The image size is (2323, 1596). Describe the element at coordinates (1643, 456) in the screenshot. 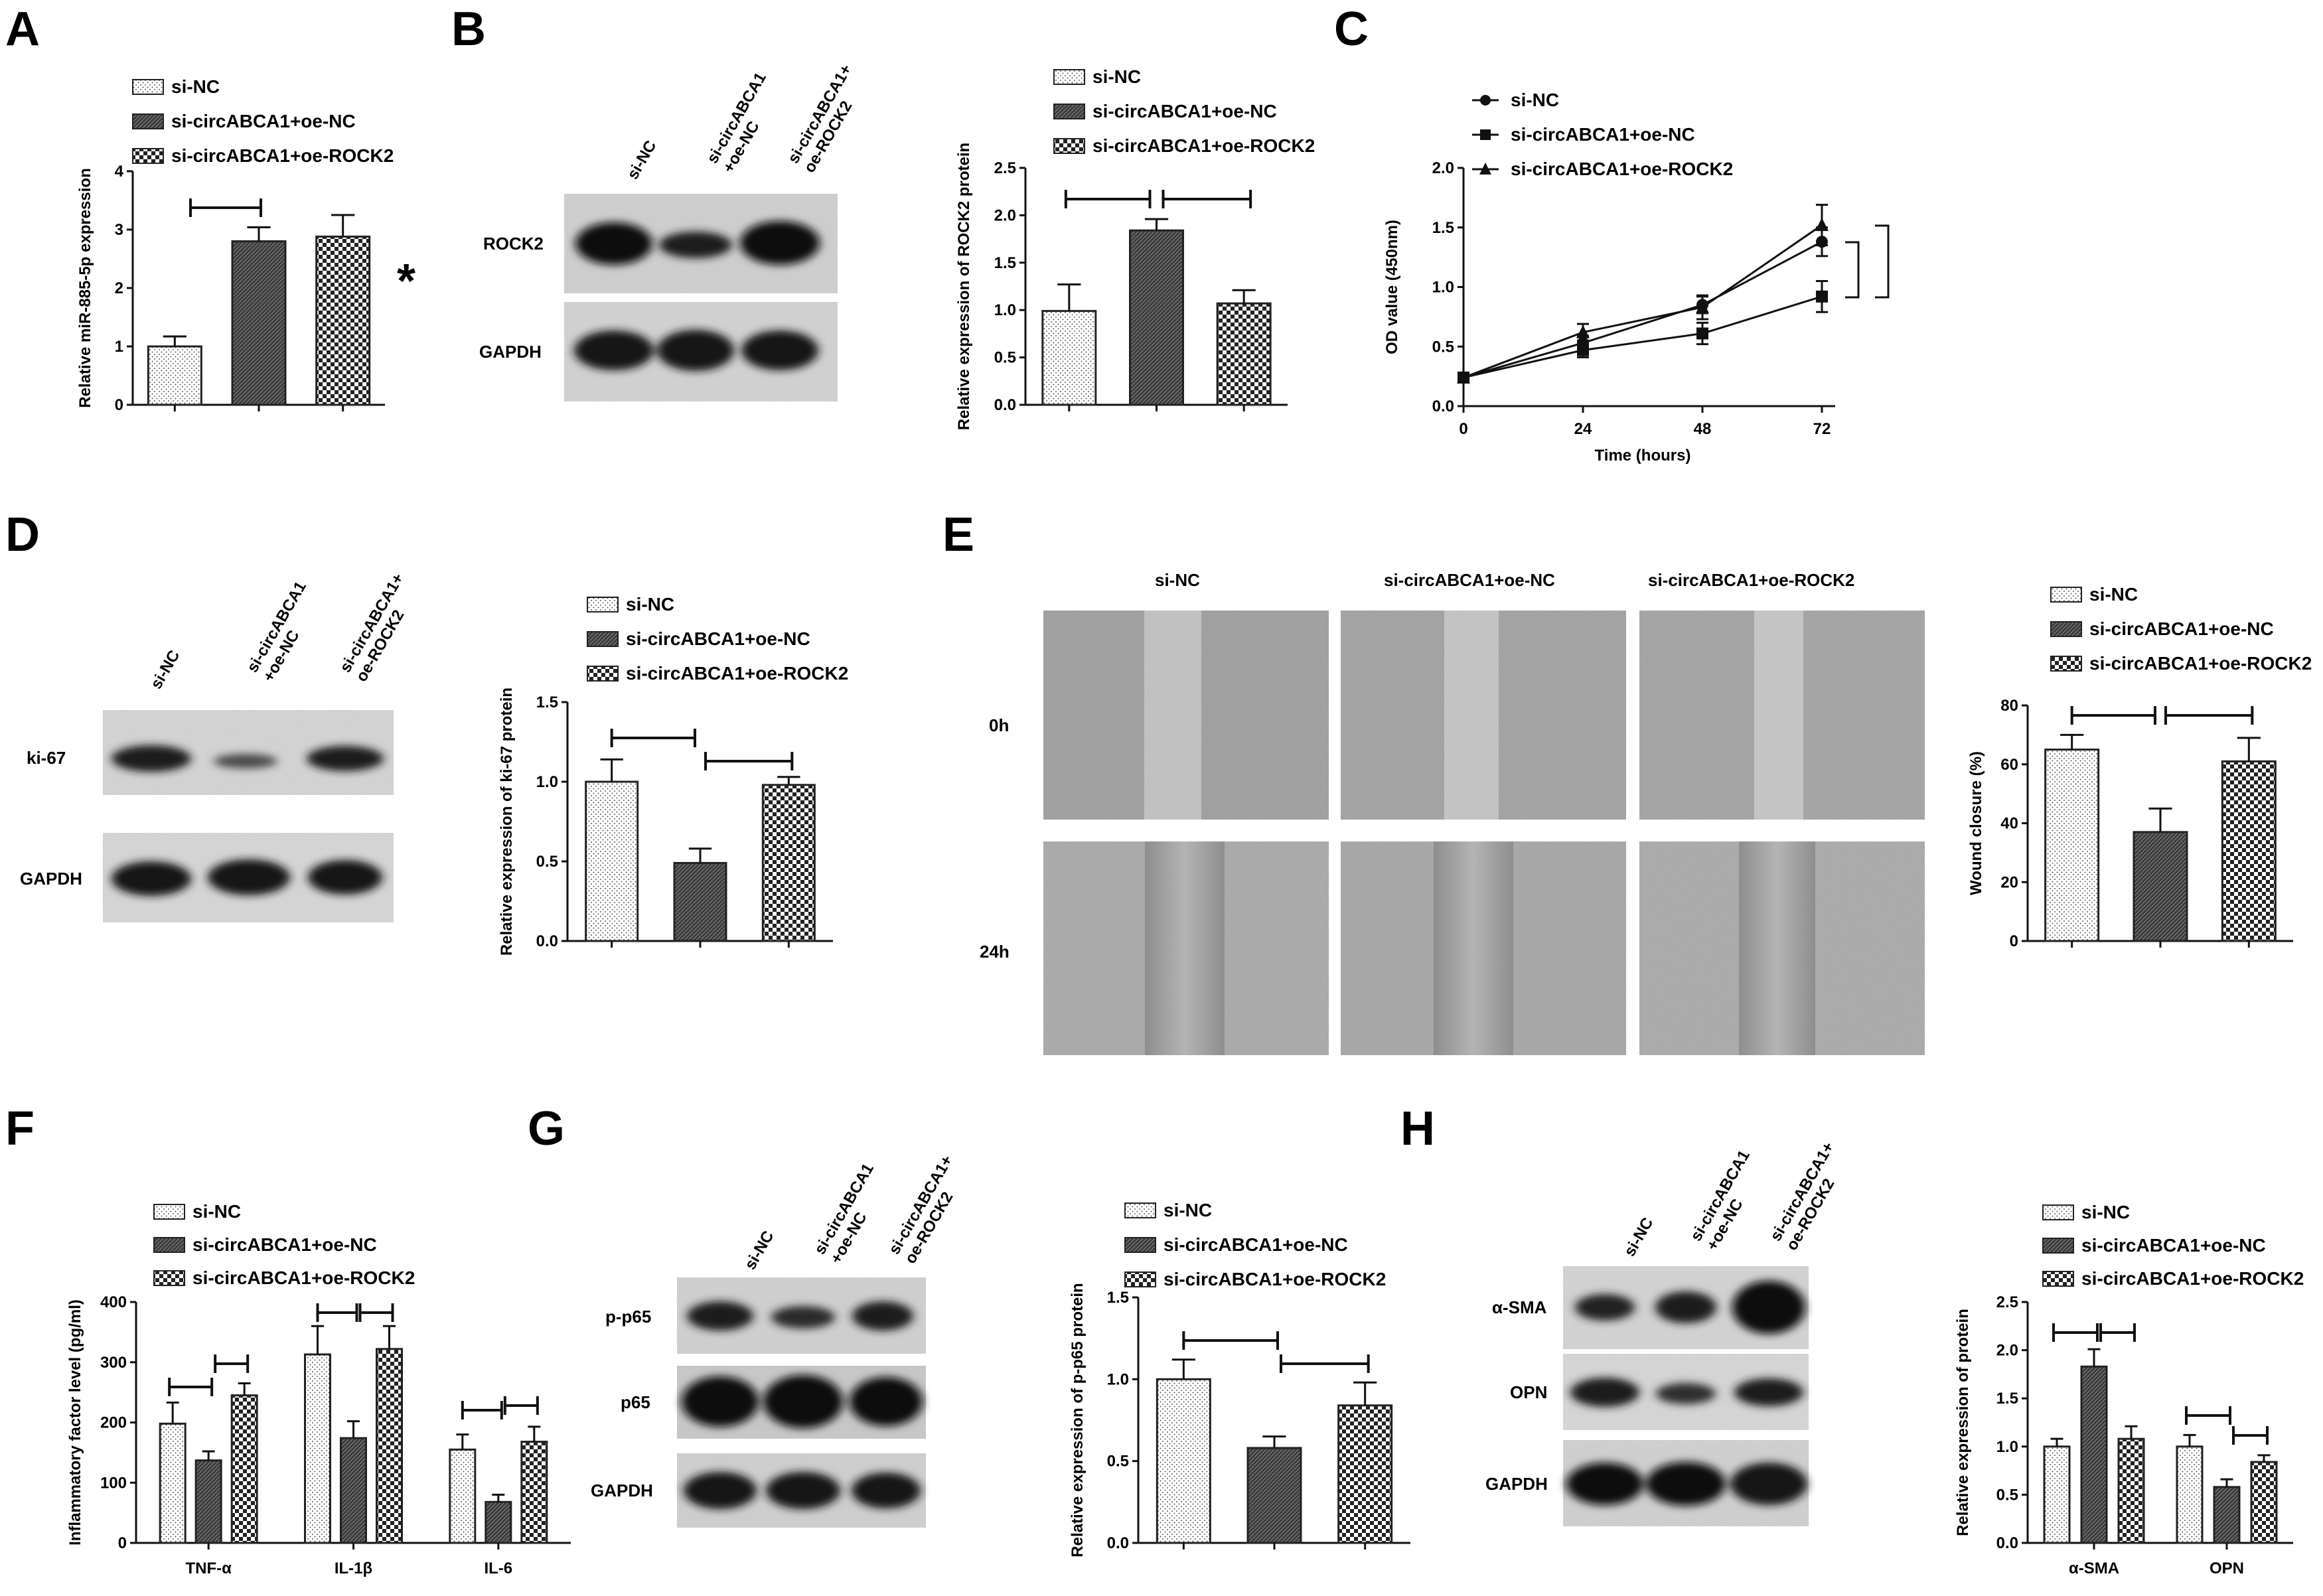

I see `x-axis-label: Time (hours)` at that location.